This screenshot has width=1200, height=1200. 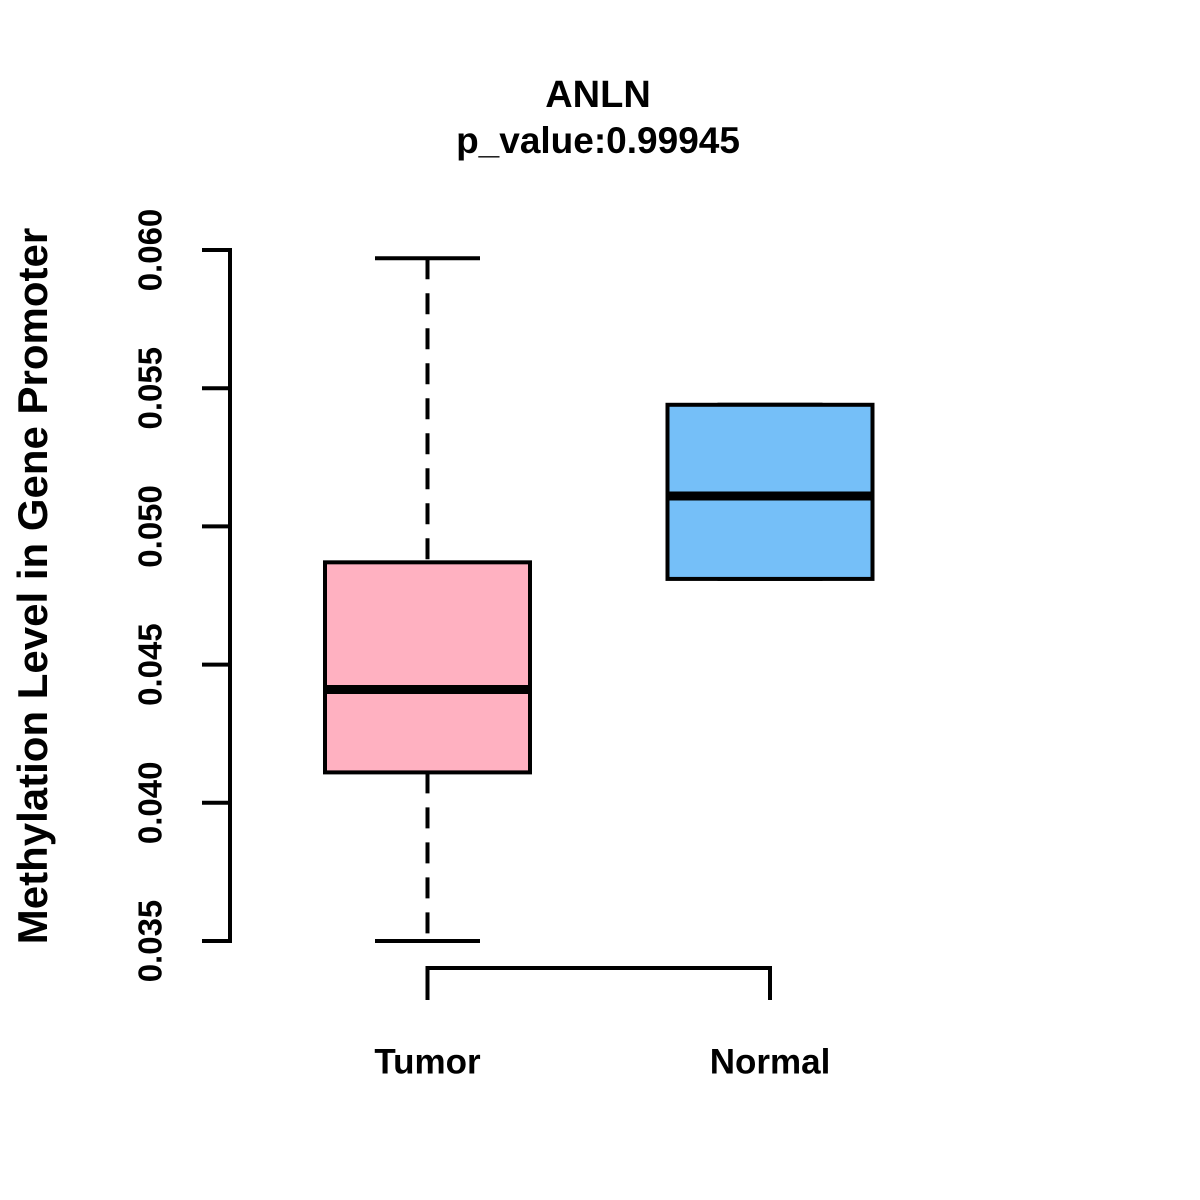 What do you see at coordinates (150, 803) in the screenshot?
I see `y-tick-label: 0.040` at bounding box center [150, 803].